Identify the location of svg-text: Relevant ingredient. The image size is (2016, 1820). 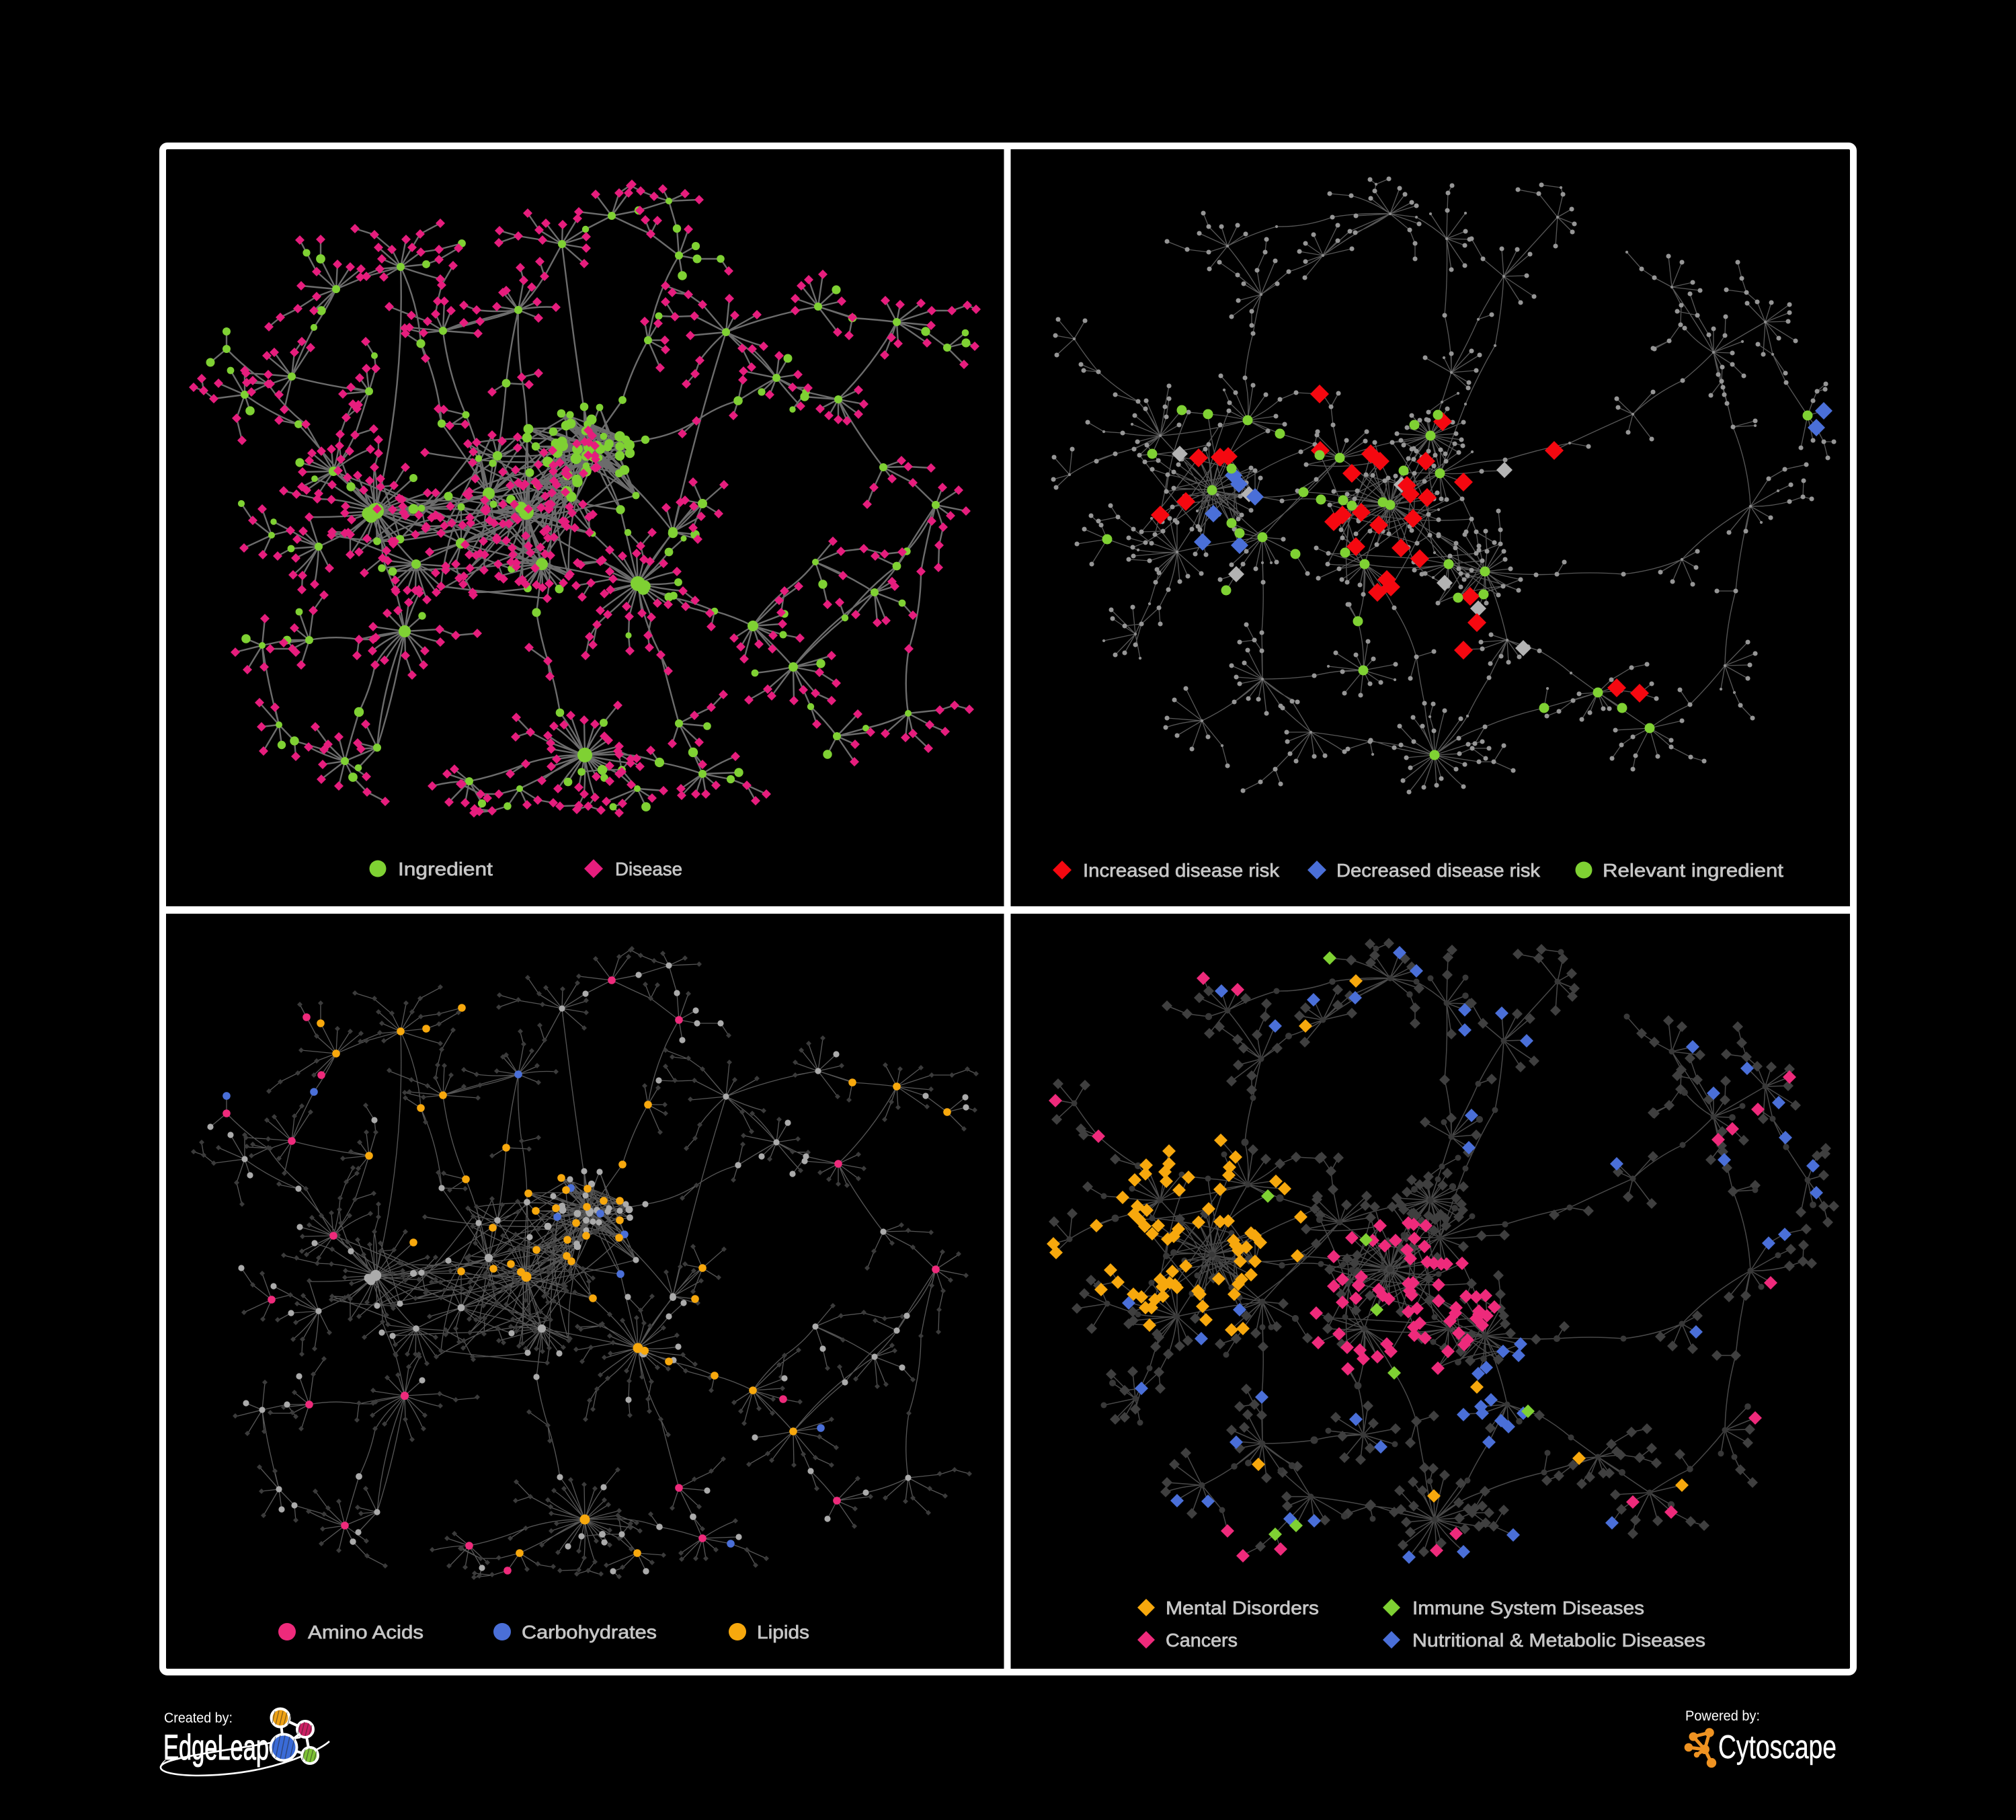
(1693, 870).